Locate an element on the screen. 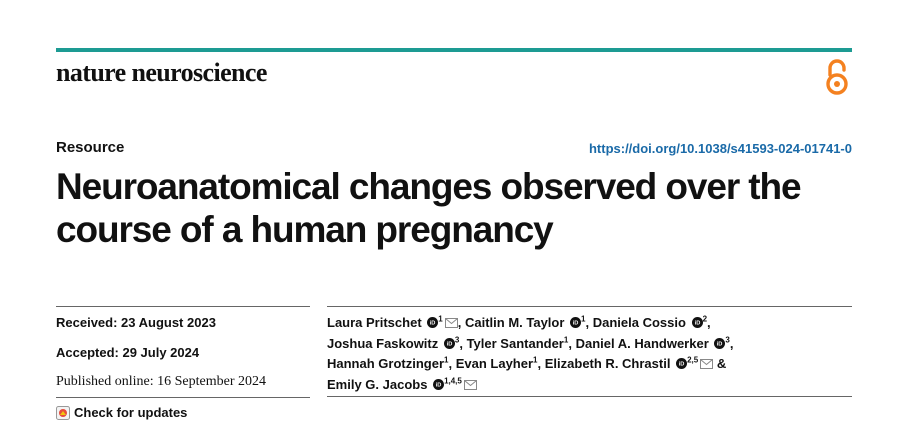  accepted-date: Accepted: 29 July 2024 is located at coordinates (128, 352).